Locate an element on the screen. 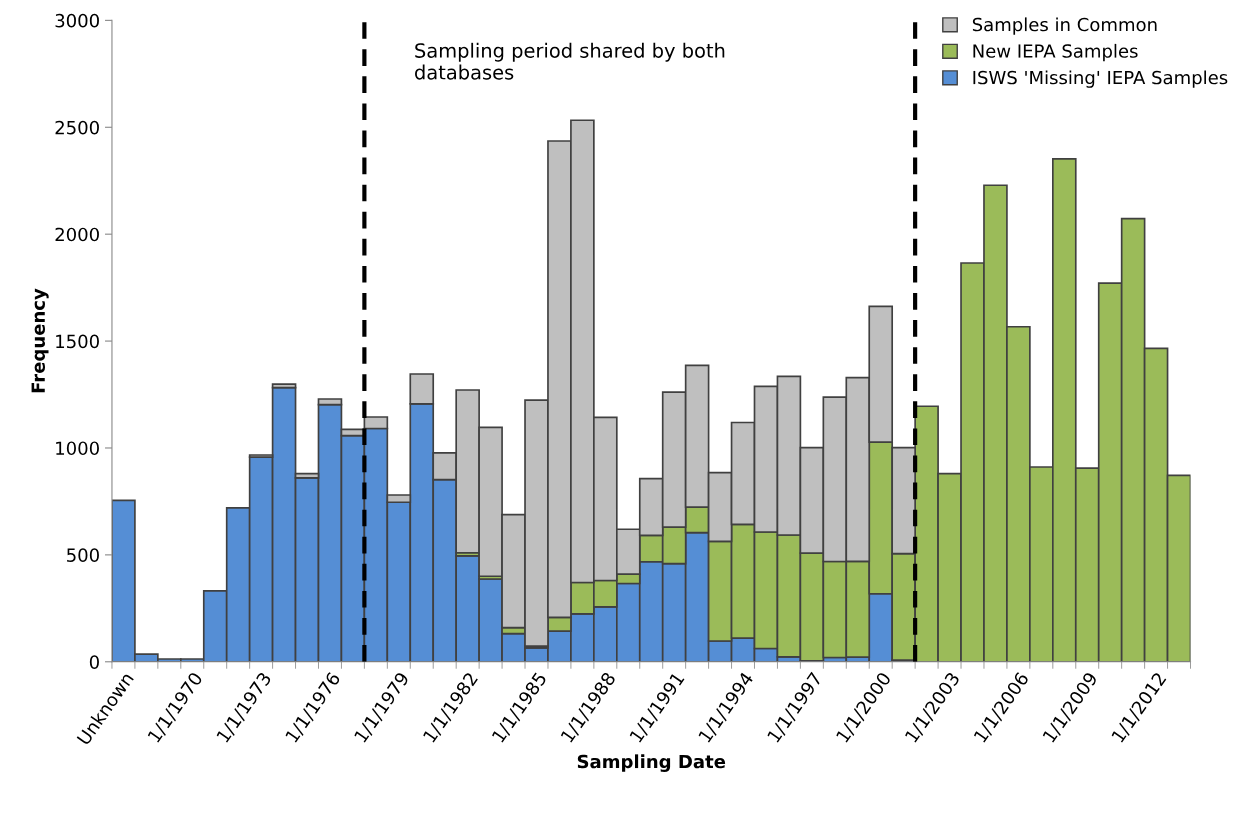 This screenshot has height=815, width=1244. y-tick-label: 0 is located at coordinates (94, 662).